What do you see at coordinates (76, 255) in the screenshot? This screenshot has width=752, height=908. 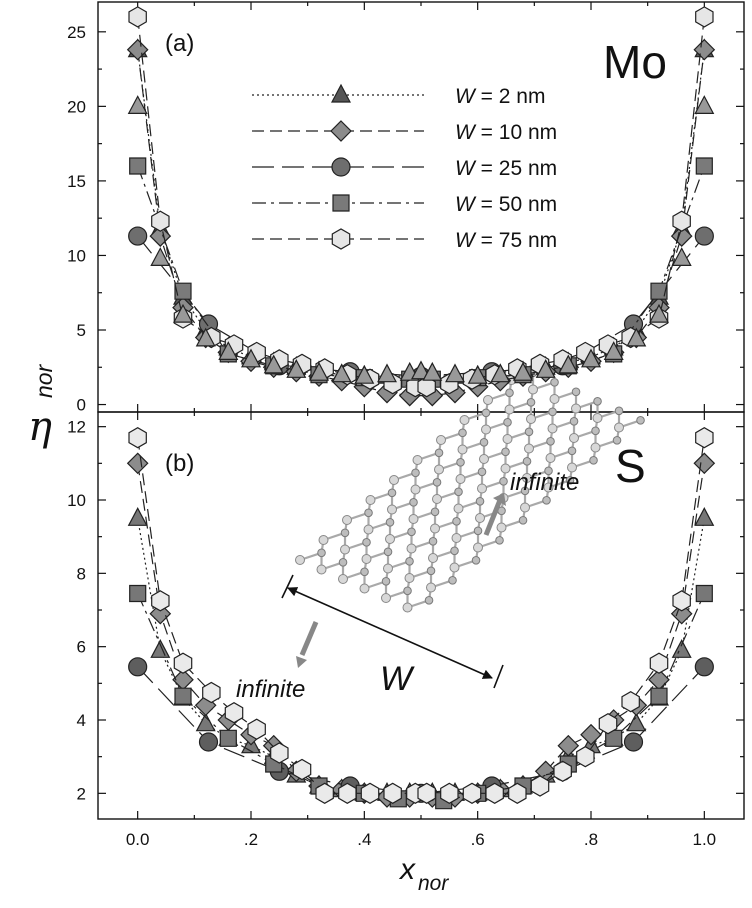 I see `y-tick-label: 10` at bounding box center [76, 255].